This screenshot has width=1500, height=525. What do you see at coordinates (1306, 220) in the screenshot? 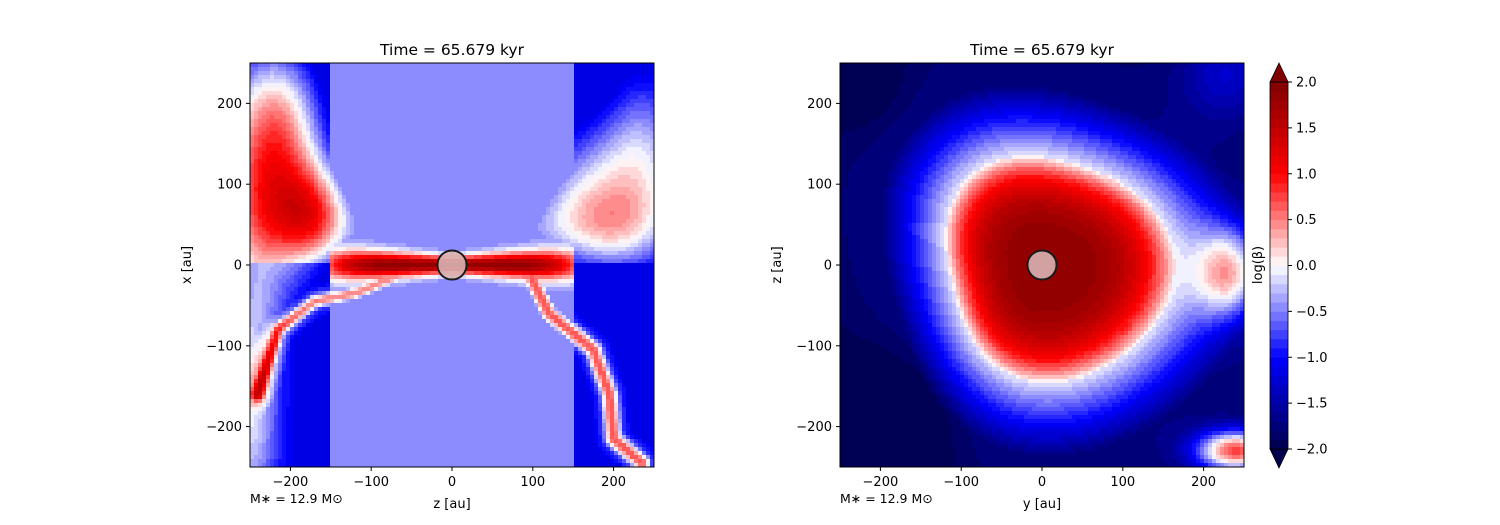
I see `colorbar-tick-label: 0.5` at bounding box center [1306, 220].